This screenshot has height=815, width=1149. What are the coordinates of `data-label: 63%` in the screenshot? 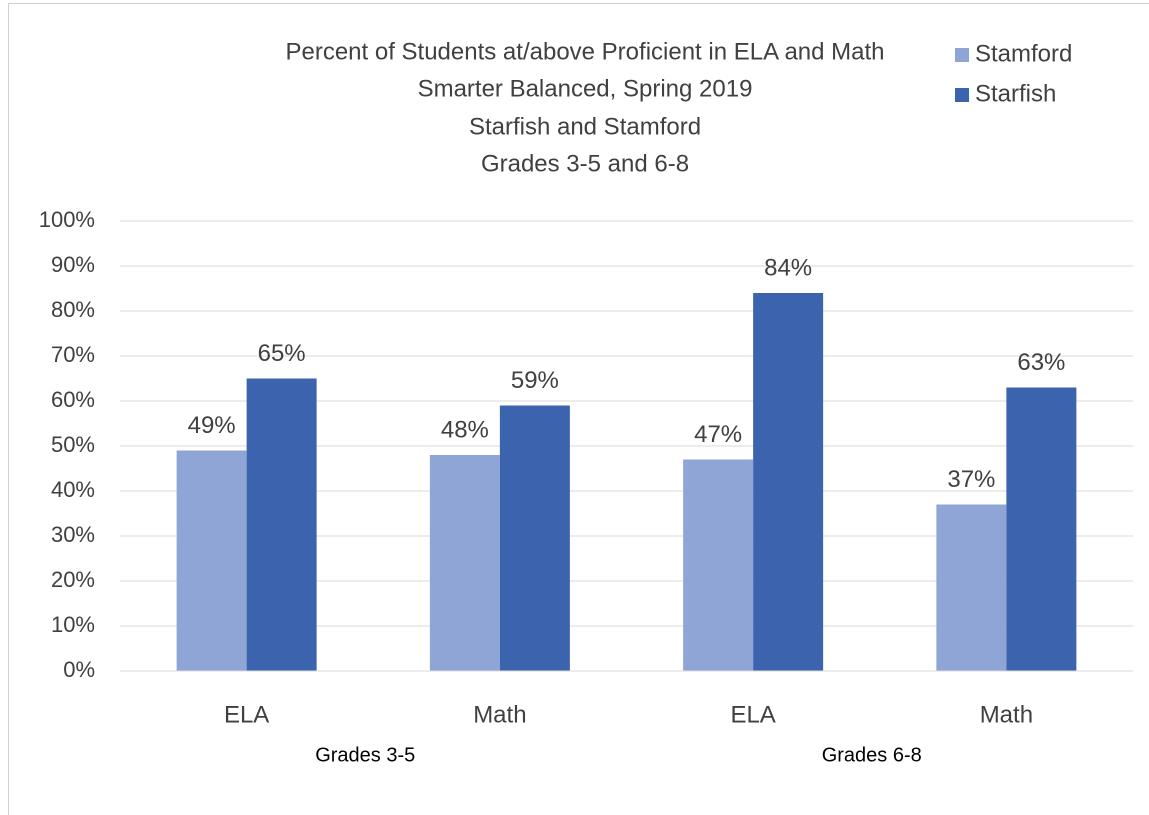 It's located at (1041, 362).